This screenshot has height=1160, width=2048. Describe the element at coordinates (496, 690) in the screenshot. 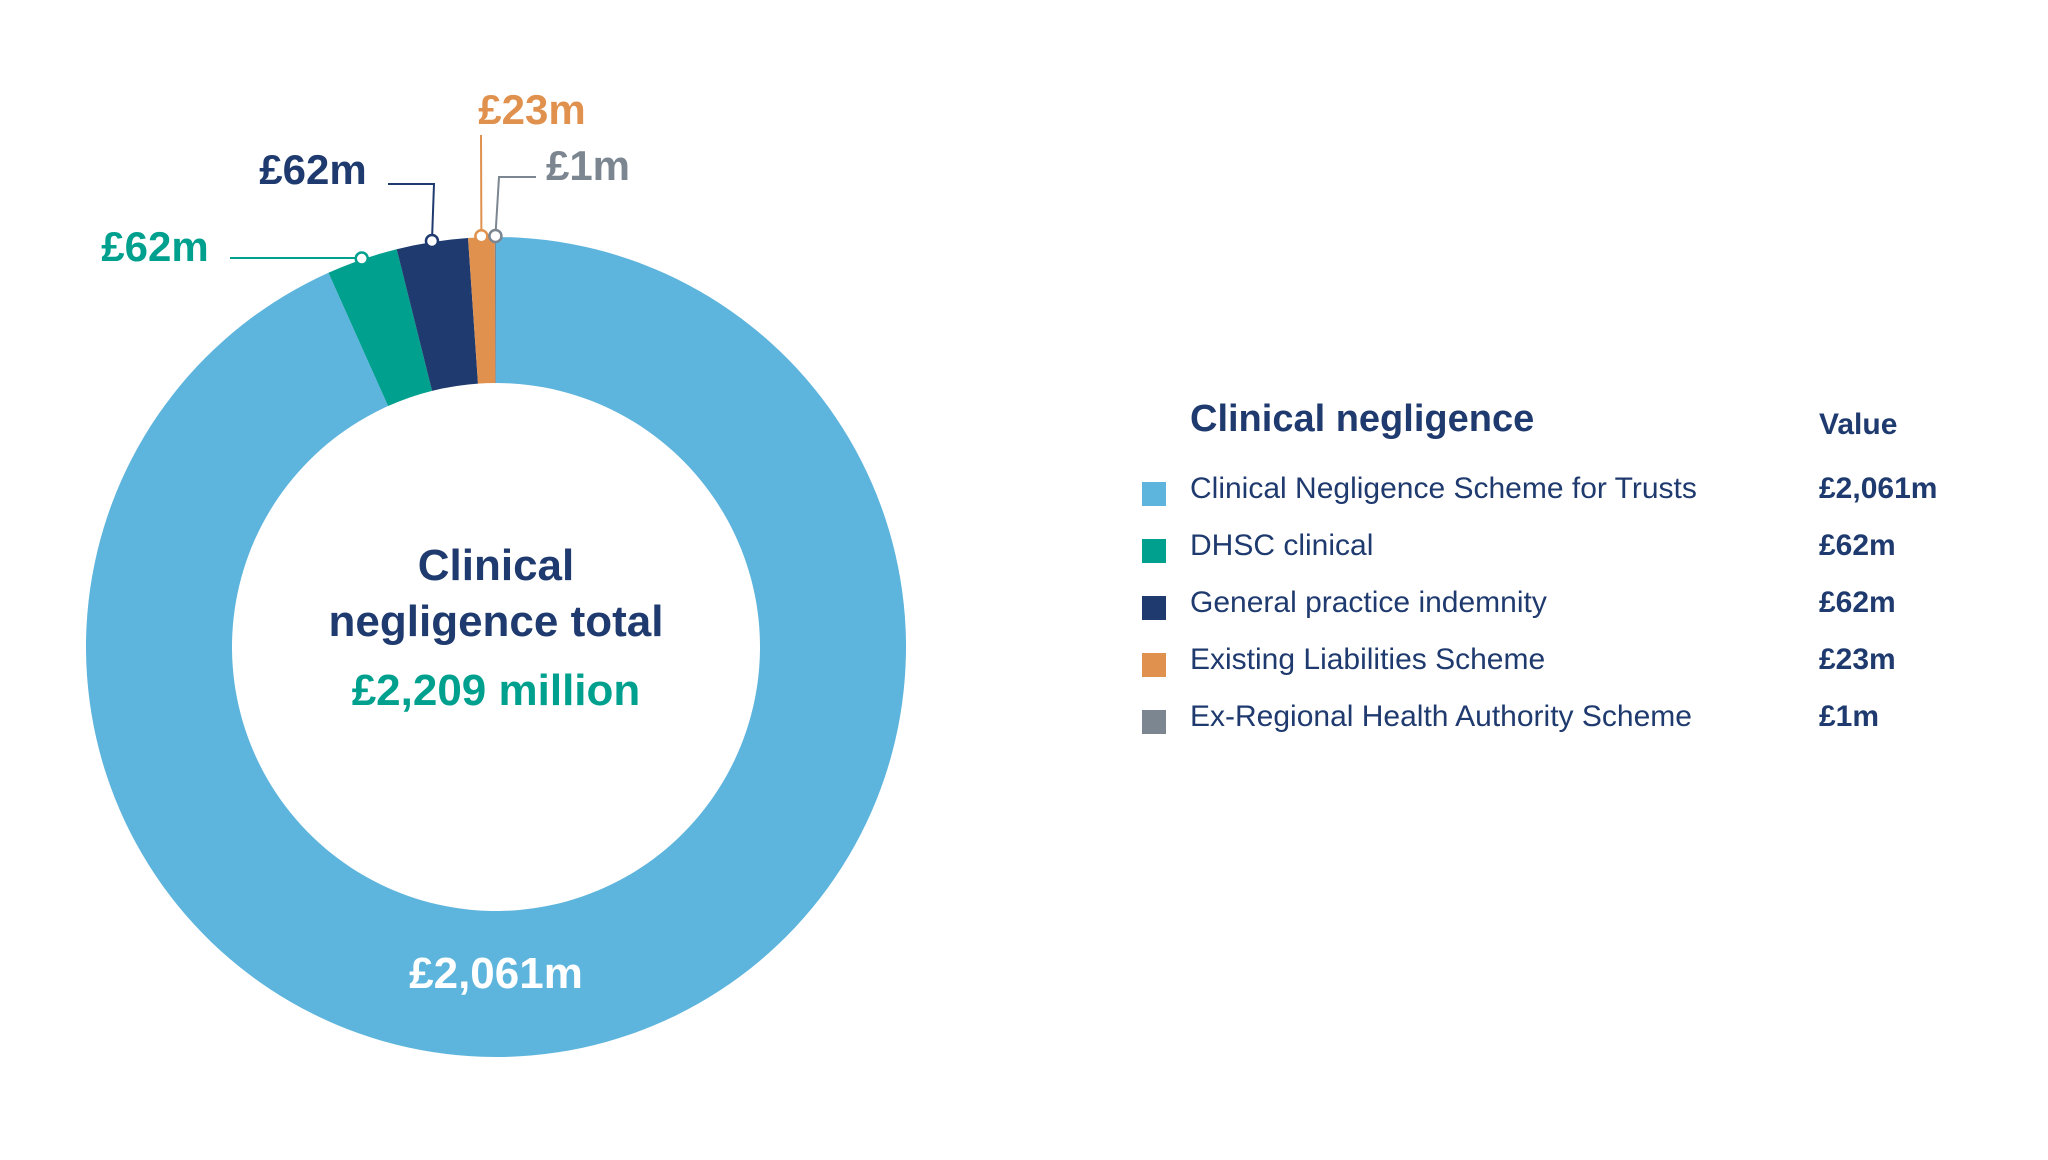

I see `center-total: £2,209 million` at that location.